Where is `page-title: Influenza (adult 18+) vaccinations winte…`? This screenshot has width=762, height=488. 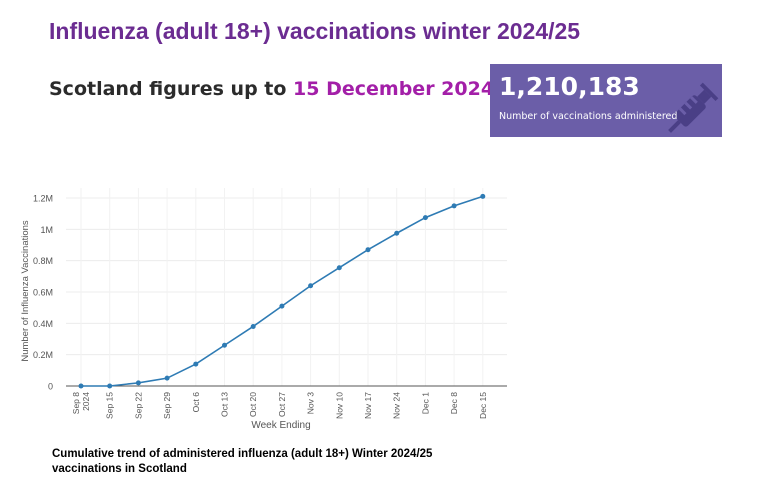 page-title: Influenza (adult 18+) vaccinations winte… is located at coordinates (315, 31).